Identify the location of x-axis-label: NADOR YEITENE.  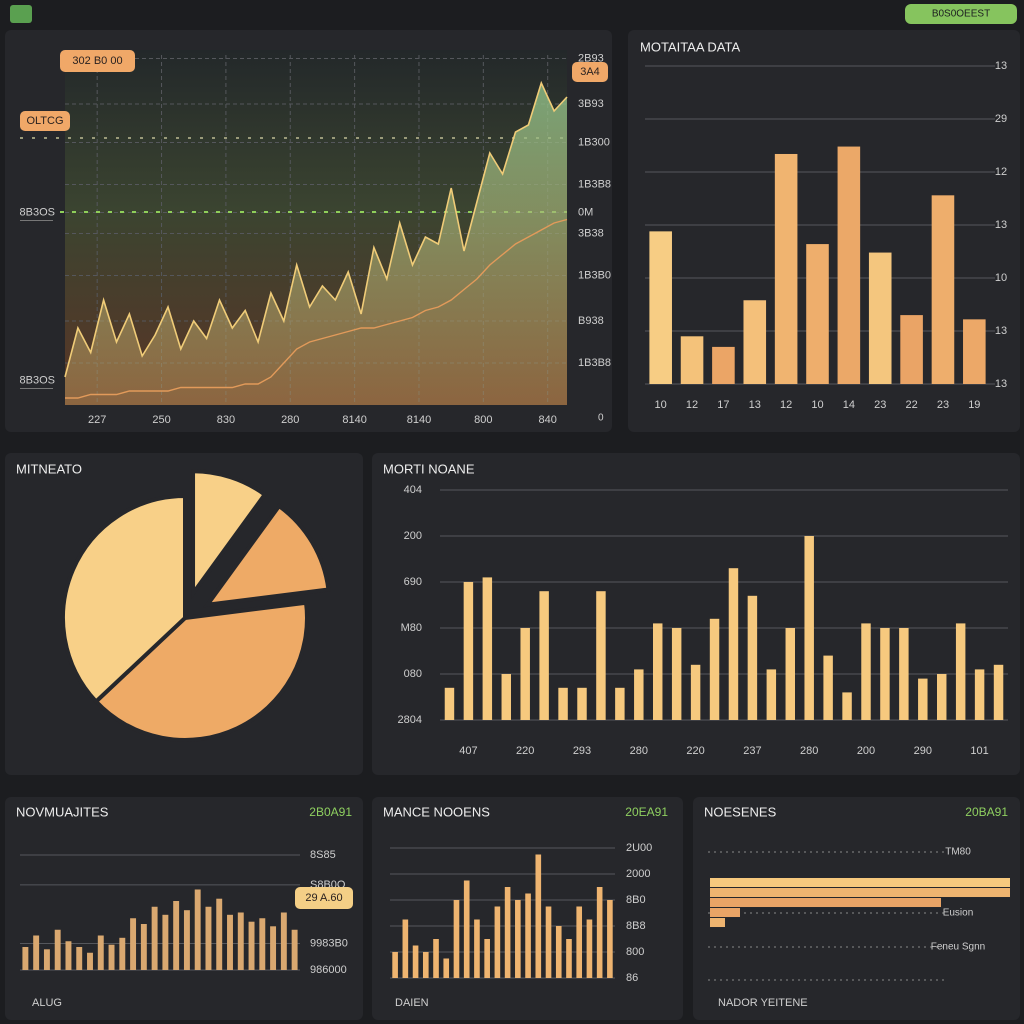
(763, 1003).